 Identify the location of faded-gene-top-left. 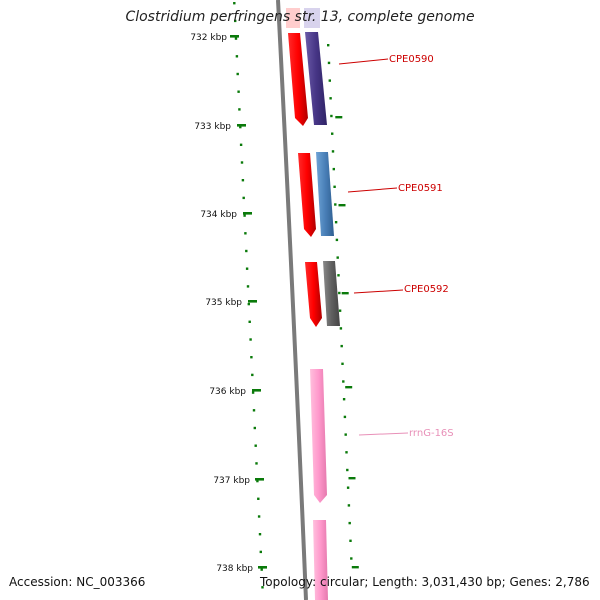
(293, 18).